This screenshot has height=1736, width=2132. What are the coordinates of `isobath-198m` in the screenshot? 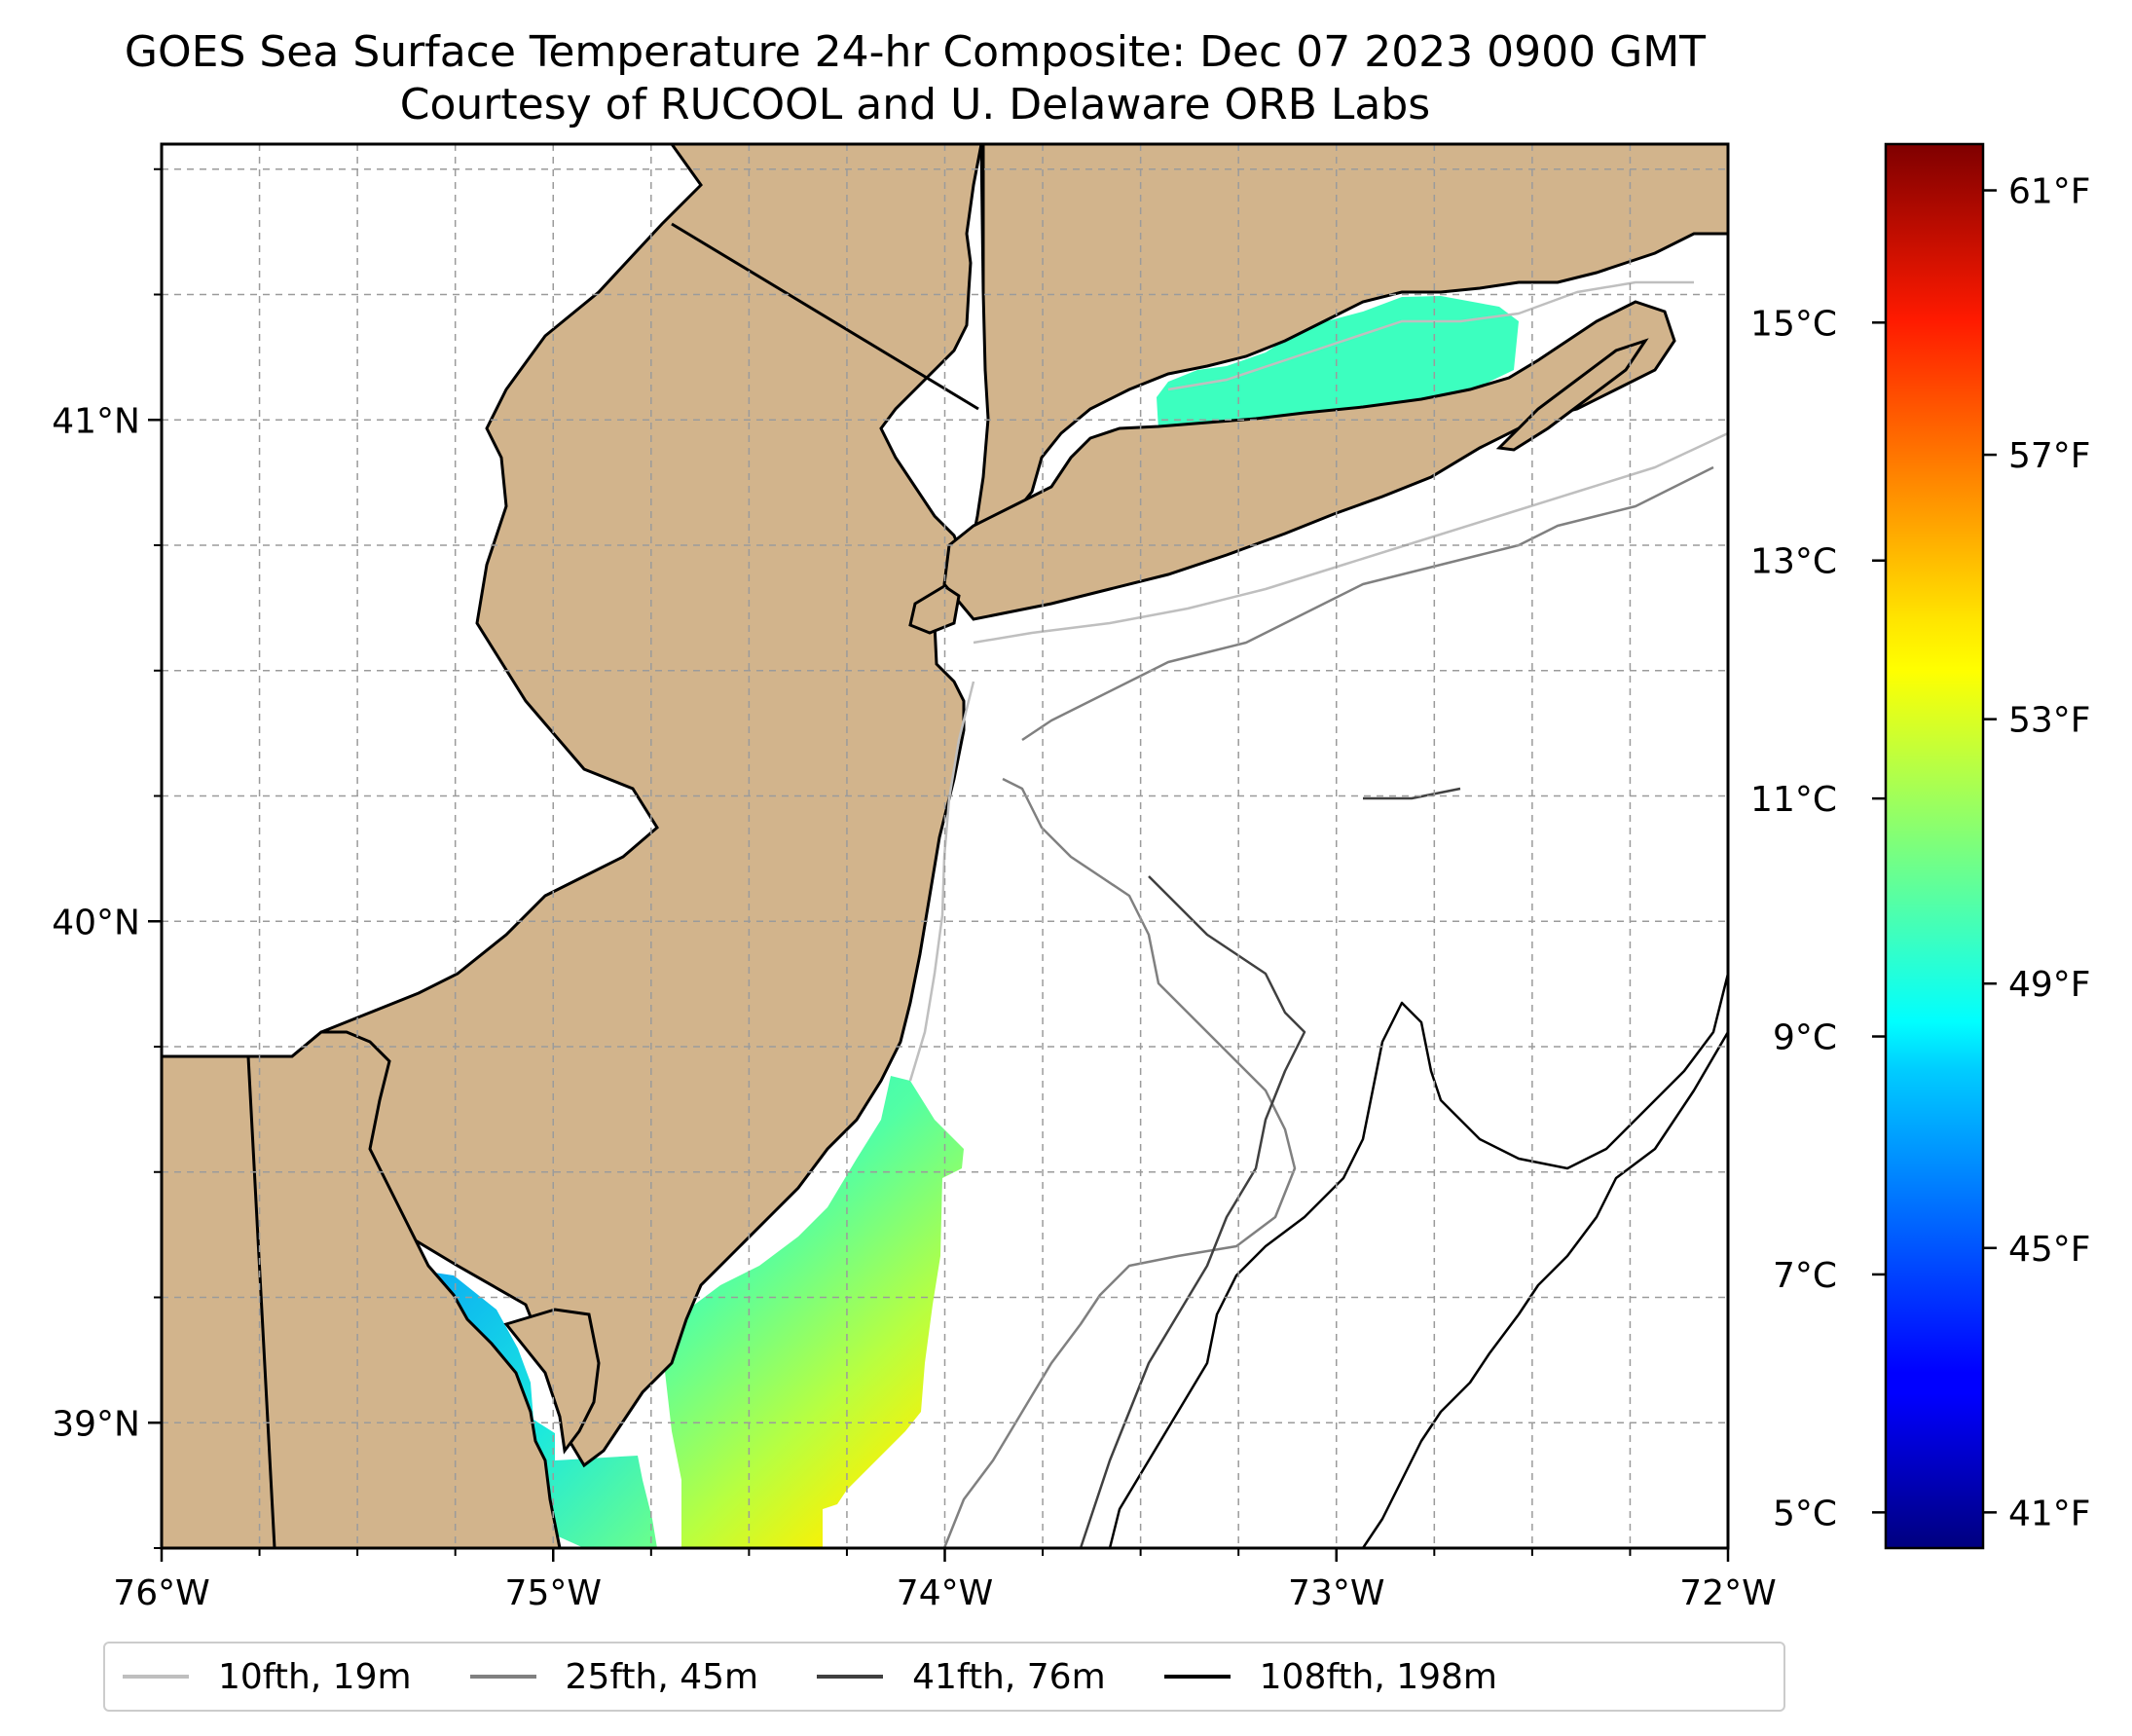 It's located at (1418, 1260).